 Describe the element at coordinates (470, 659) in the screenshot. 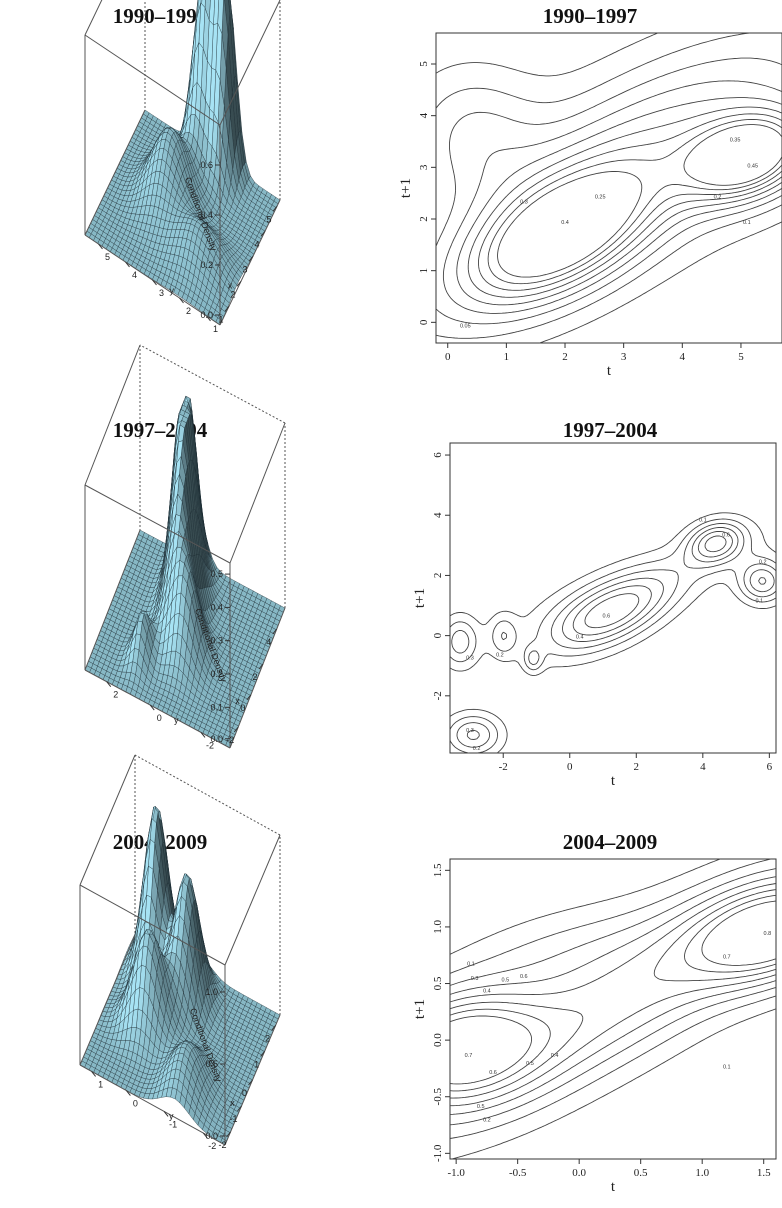

I see `contour-level-label: 0.3` at that location.